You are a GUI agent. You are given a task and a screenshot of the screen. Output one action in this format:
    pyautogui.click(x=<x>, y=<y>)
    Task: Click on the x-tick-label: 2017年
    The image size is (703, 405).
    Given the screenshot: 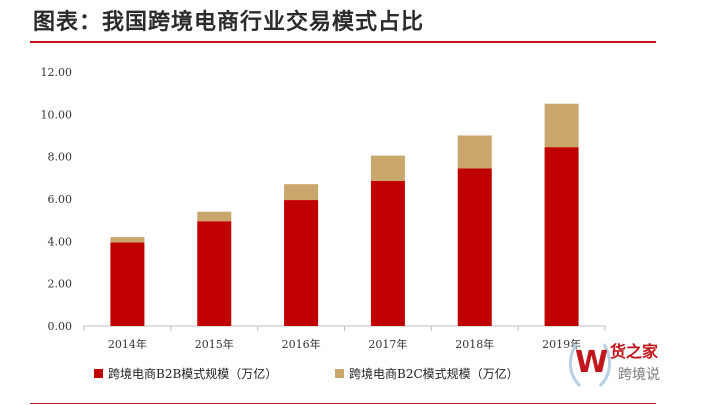 What is the action you would take?
    pyautogui.click(x=387, y=344)
    